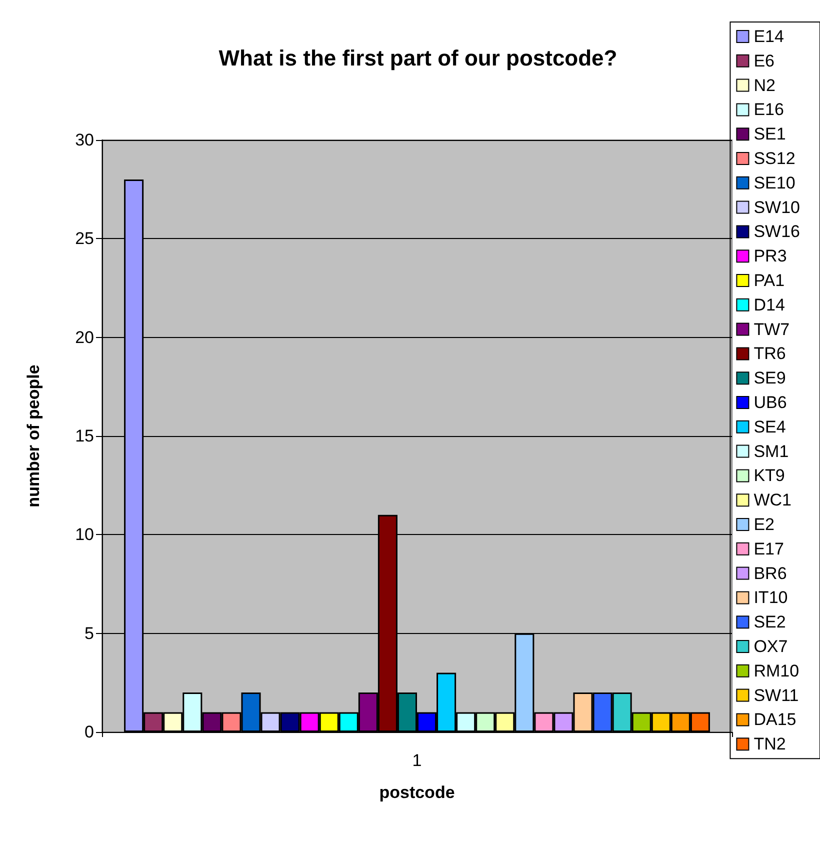 This screenshot has height=848, width=820. What do you see at coordinates (771, 598) in the screenshot?
I see `legend-label: IT10` at bounding box center [771, 598].